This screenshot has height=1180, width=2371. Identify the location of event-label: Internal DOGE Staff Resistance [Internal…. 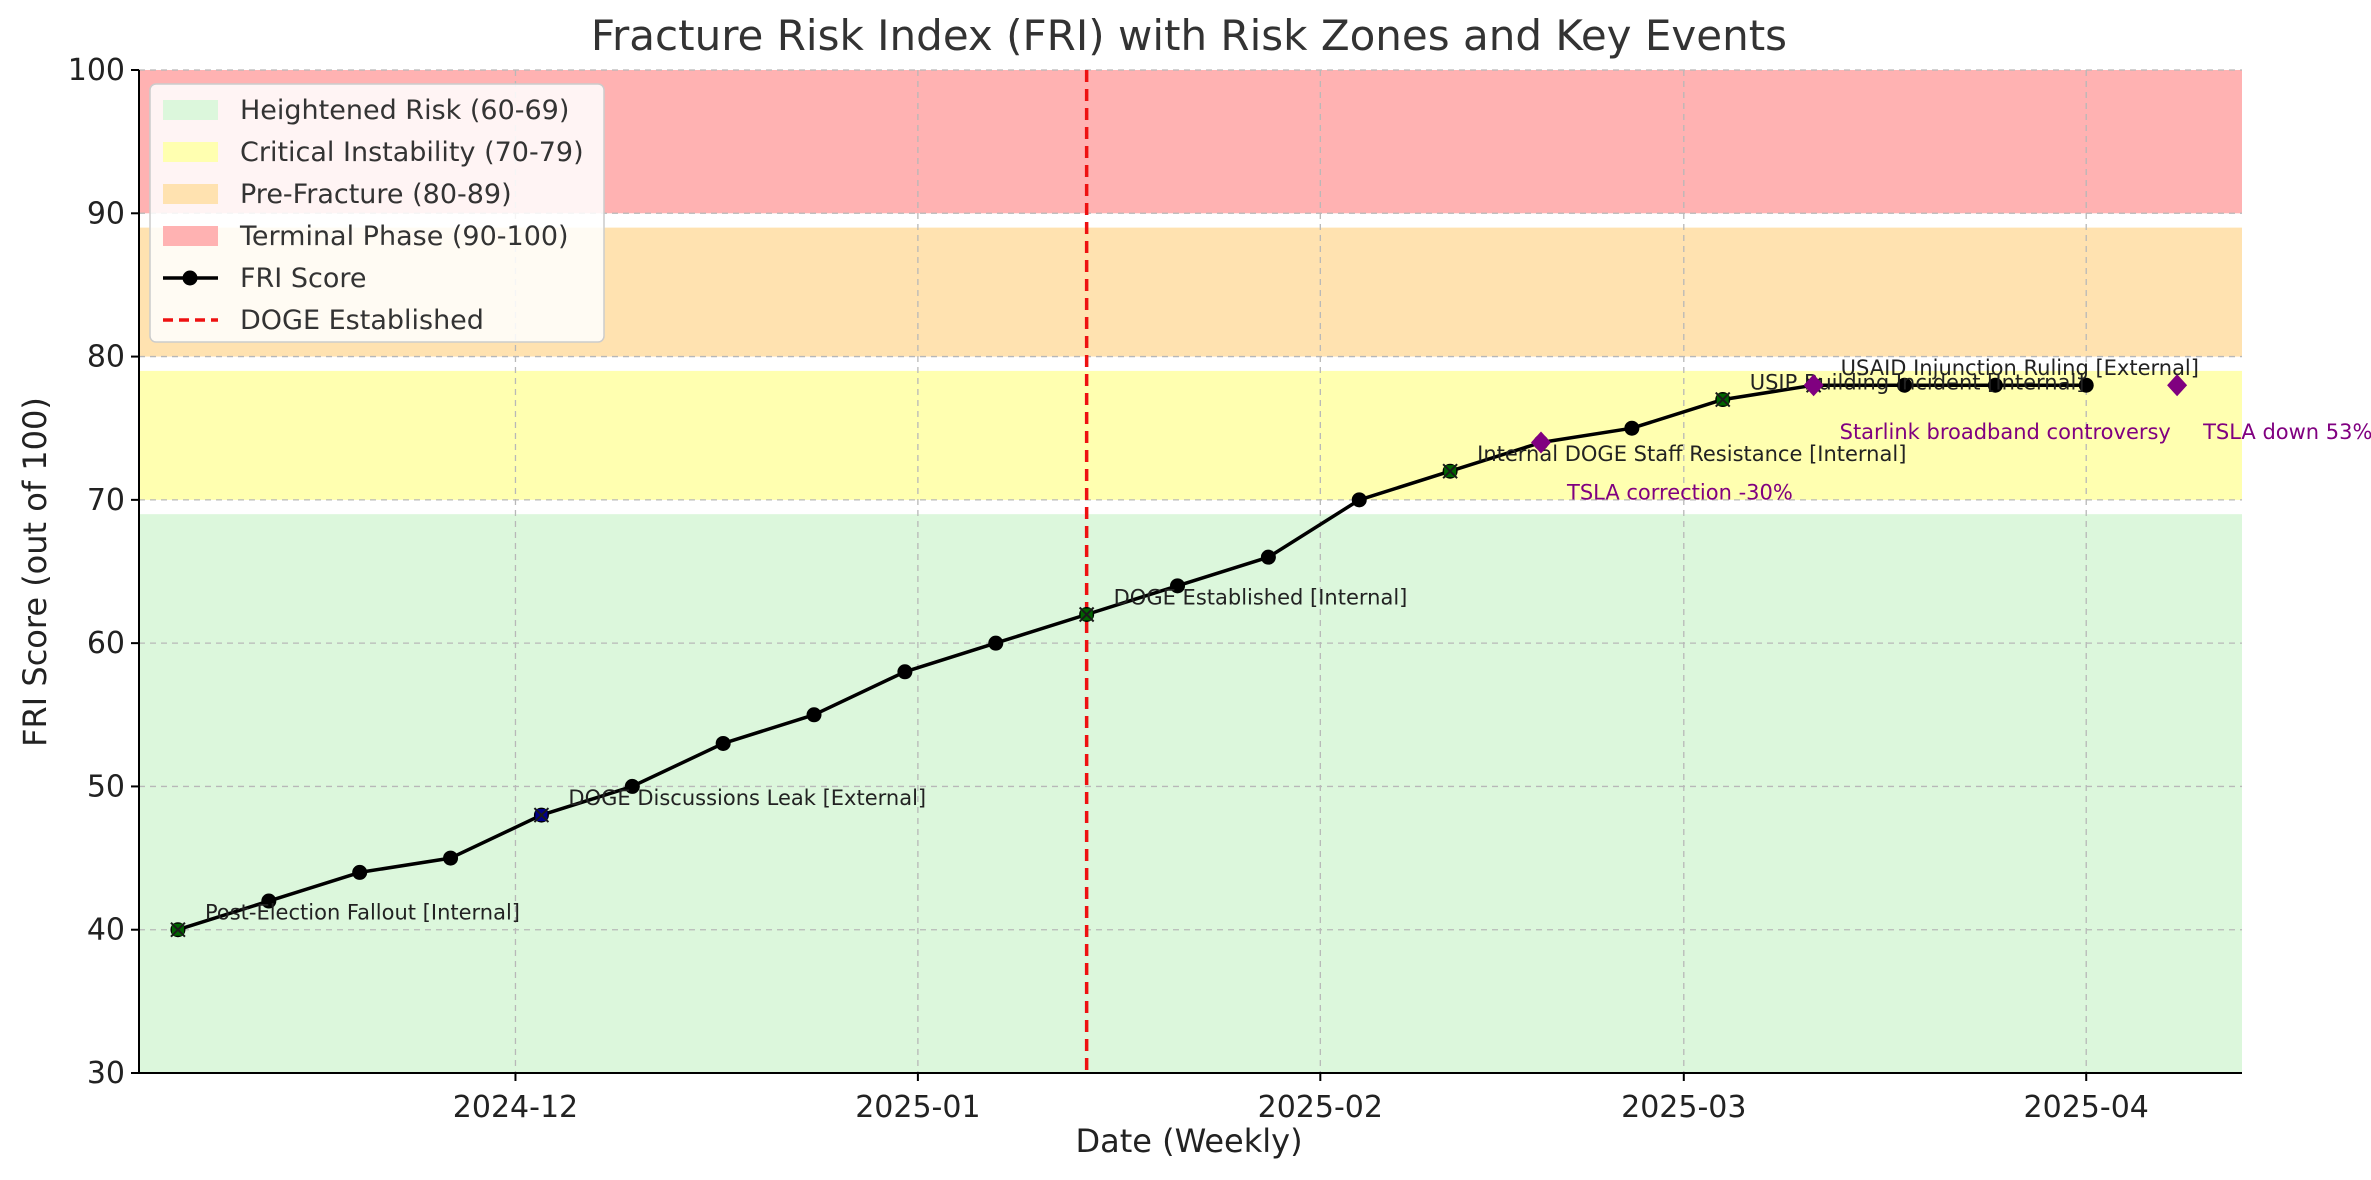
(1691, 454).